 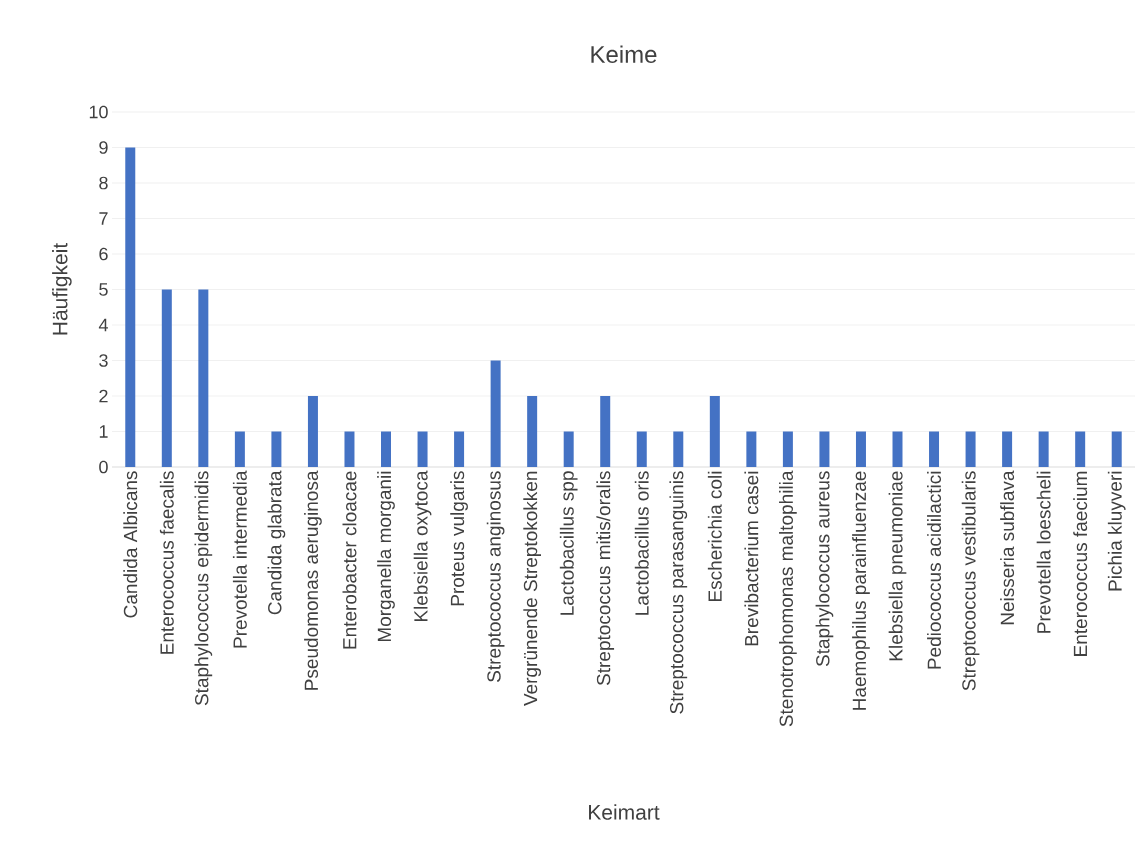 I want to click on x-tick-label: Morganella morganii, so click(x=386, y=556).